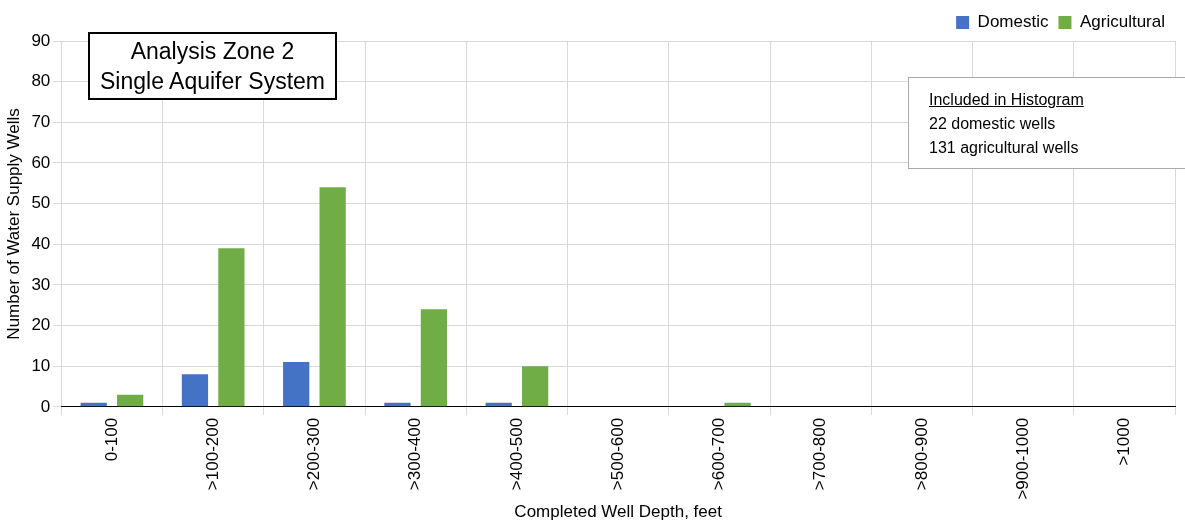 This screenshot has height=523, width=1185. I want to click on x-tick-label: >600-700, so click(719, 454).